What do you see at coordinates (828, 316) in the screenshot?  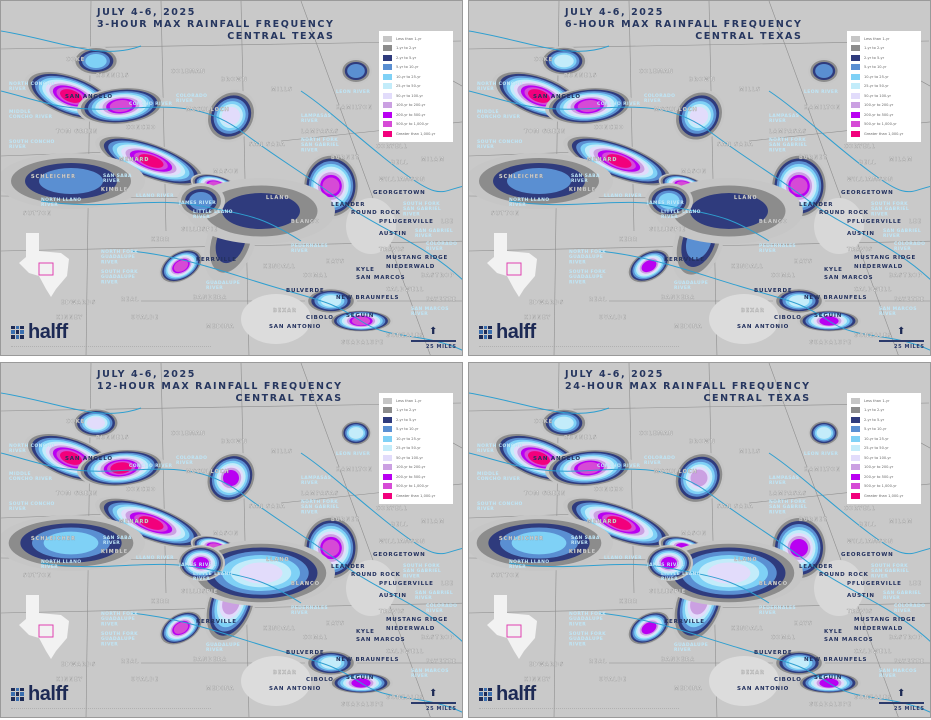 I see `city-label: SEGUIN` at bounding box center [828, 316].